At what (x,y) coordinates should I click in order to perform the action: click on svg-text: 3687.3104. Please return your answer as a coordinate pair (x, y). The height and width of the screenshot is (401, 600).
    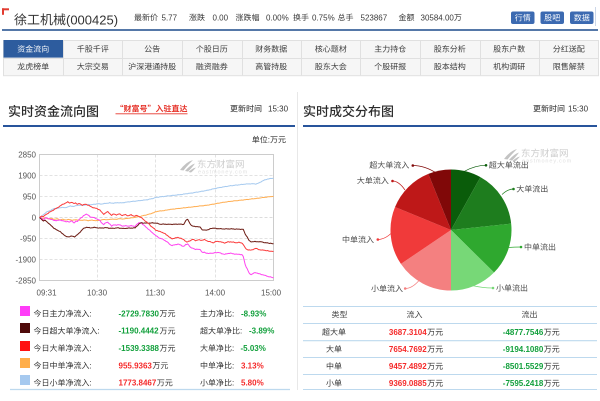
    Looking at the image, I should click on (408, 332).